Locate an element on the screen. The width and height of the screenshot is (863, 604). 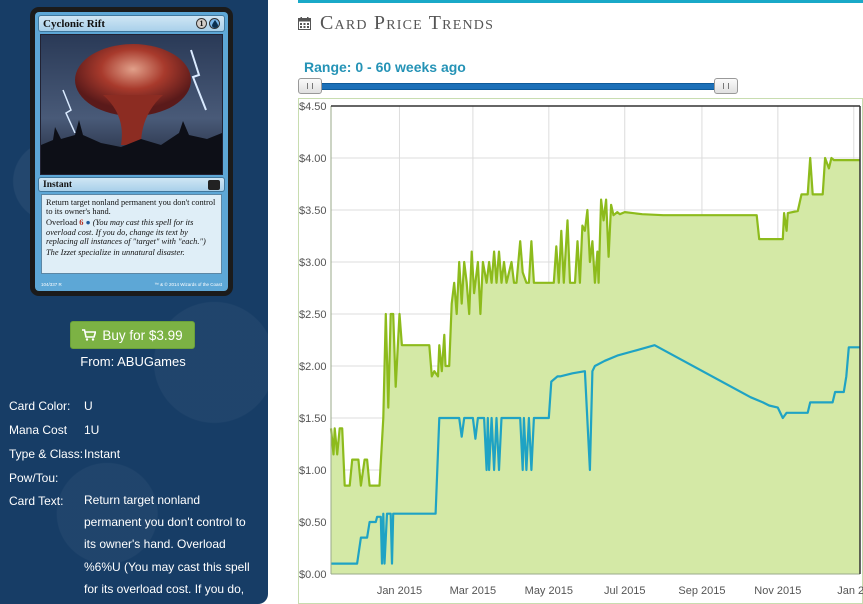
y-tick-label: $3.50 is located at coordinates (313, 211).